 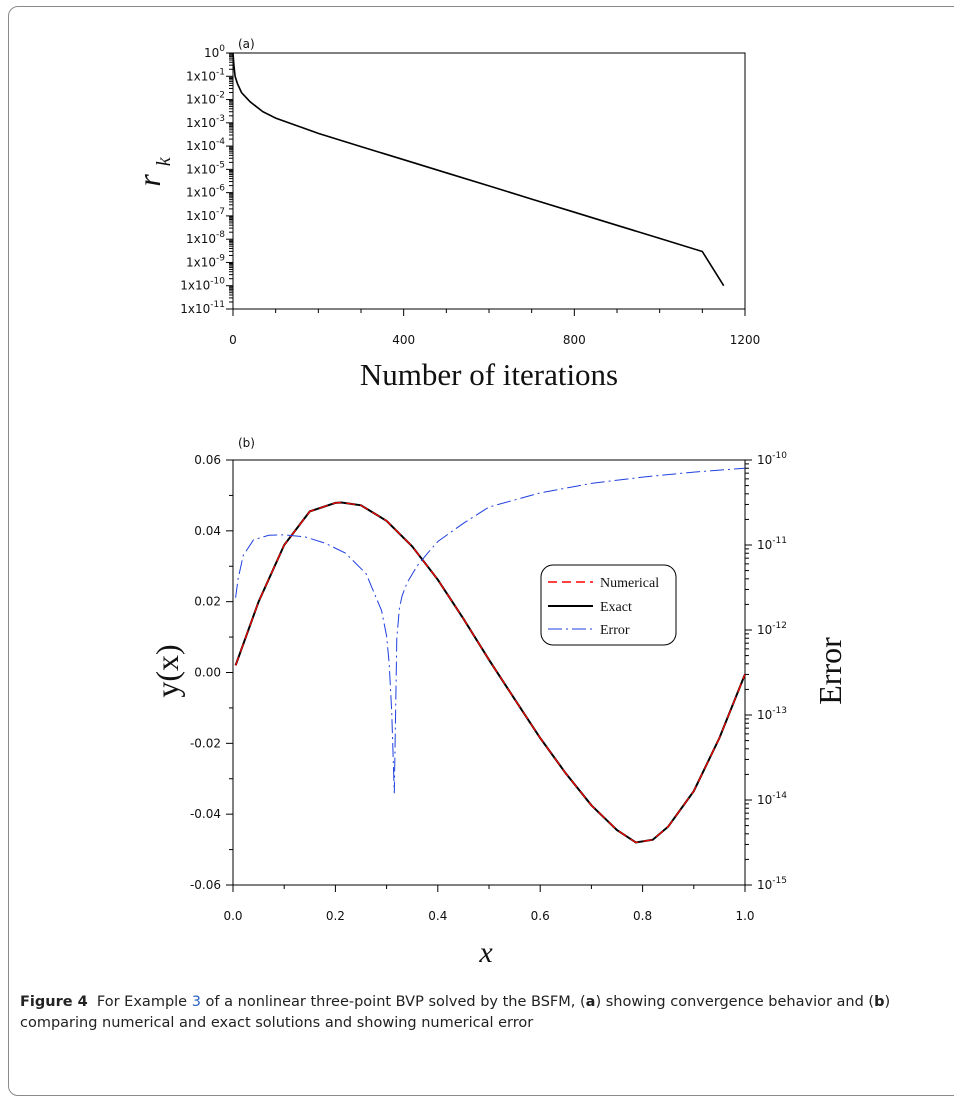 What do you see at coordinates (202, 285) in the screenshot?
I see `y-tick-label: 1x10⁻¹⁰` at bounding box center [202, 285].